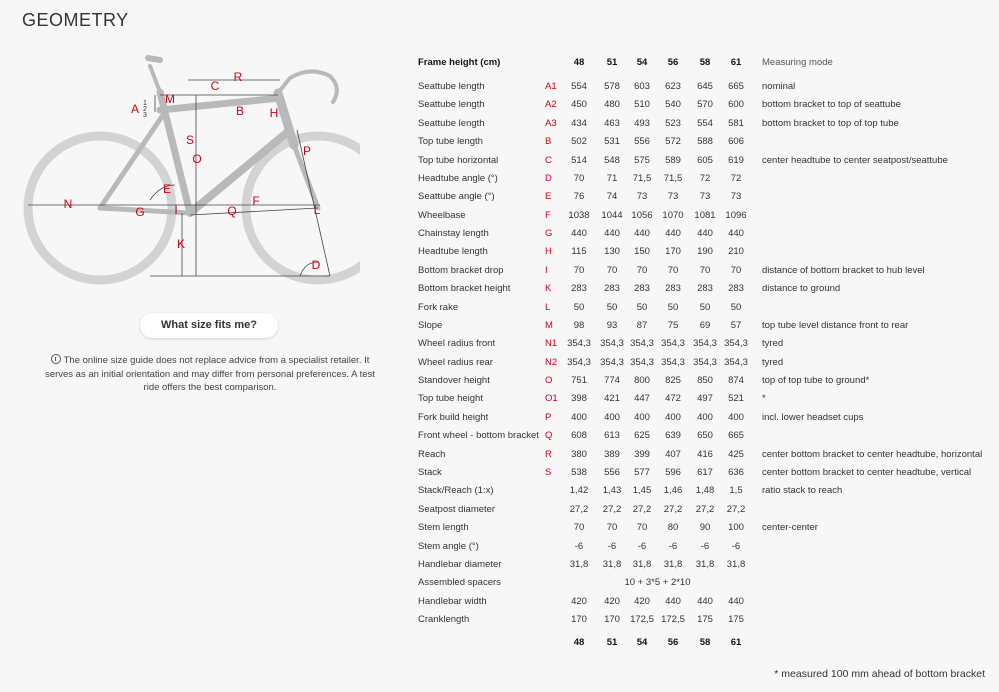 The width and height of the screenshot is (999, 692). I want to click on row-code: C, so click(548, 160).